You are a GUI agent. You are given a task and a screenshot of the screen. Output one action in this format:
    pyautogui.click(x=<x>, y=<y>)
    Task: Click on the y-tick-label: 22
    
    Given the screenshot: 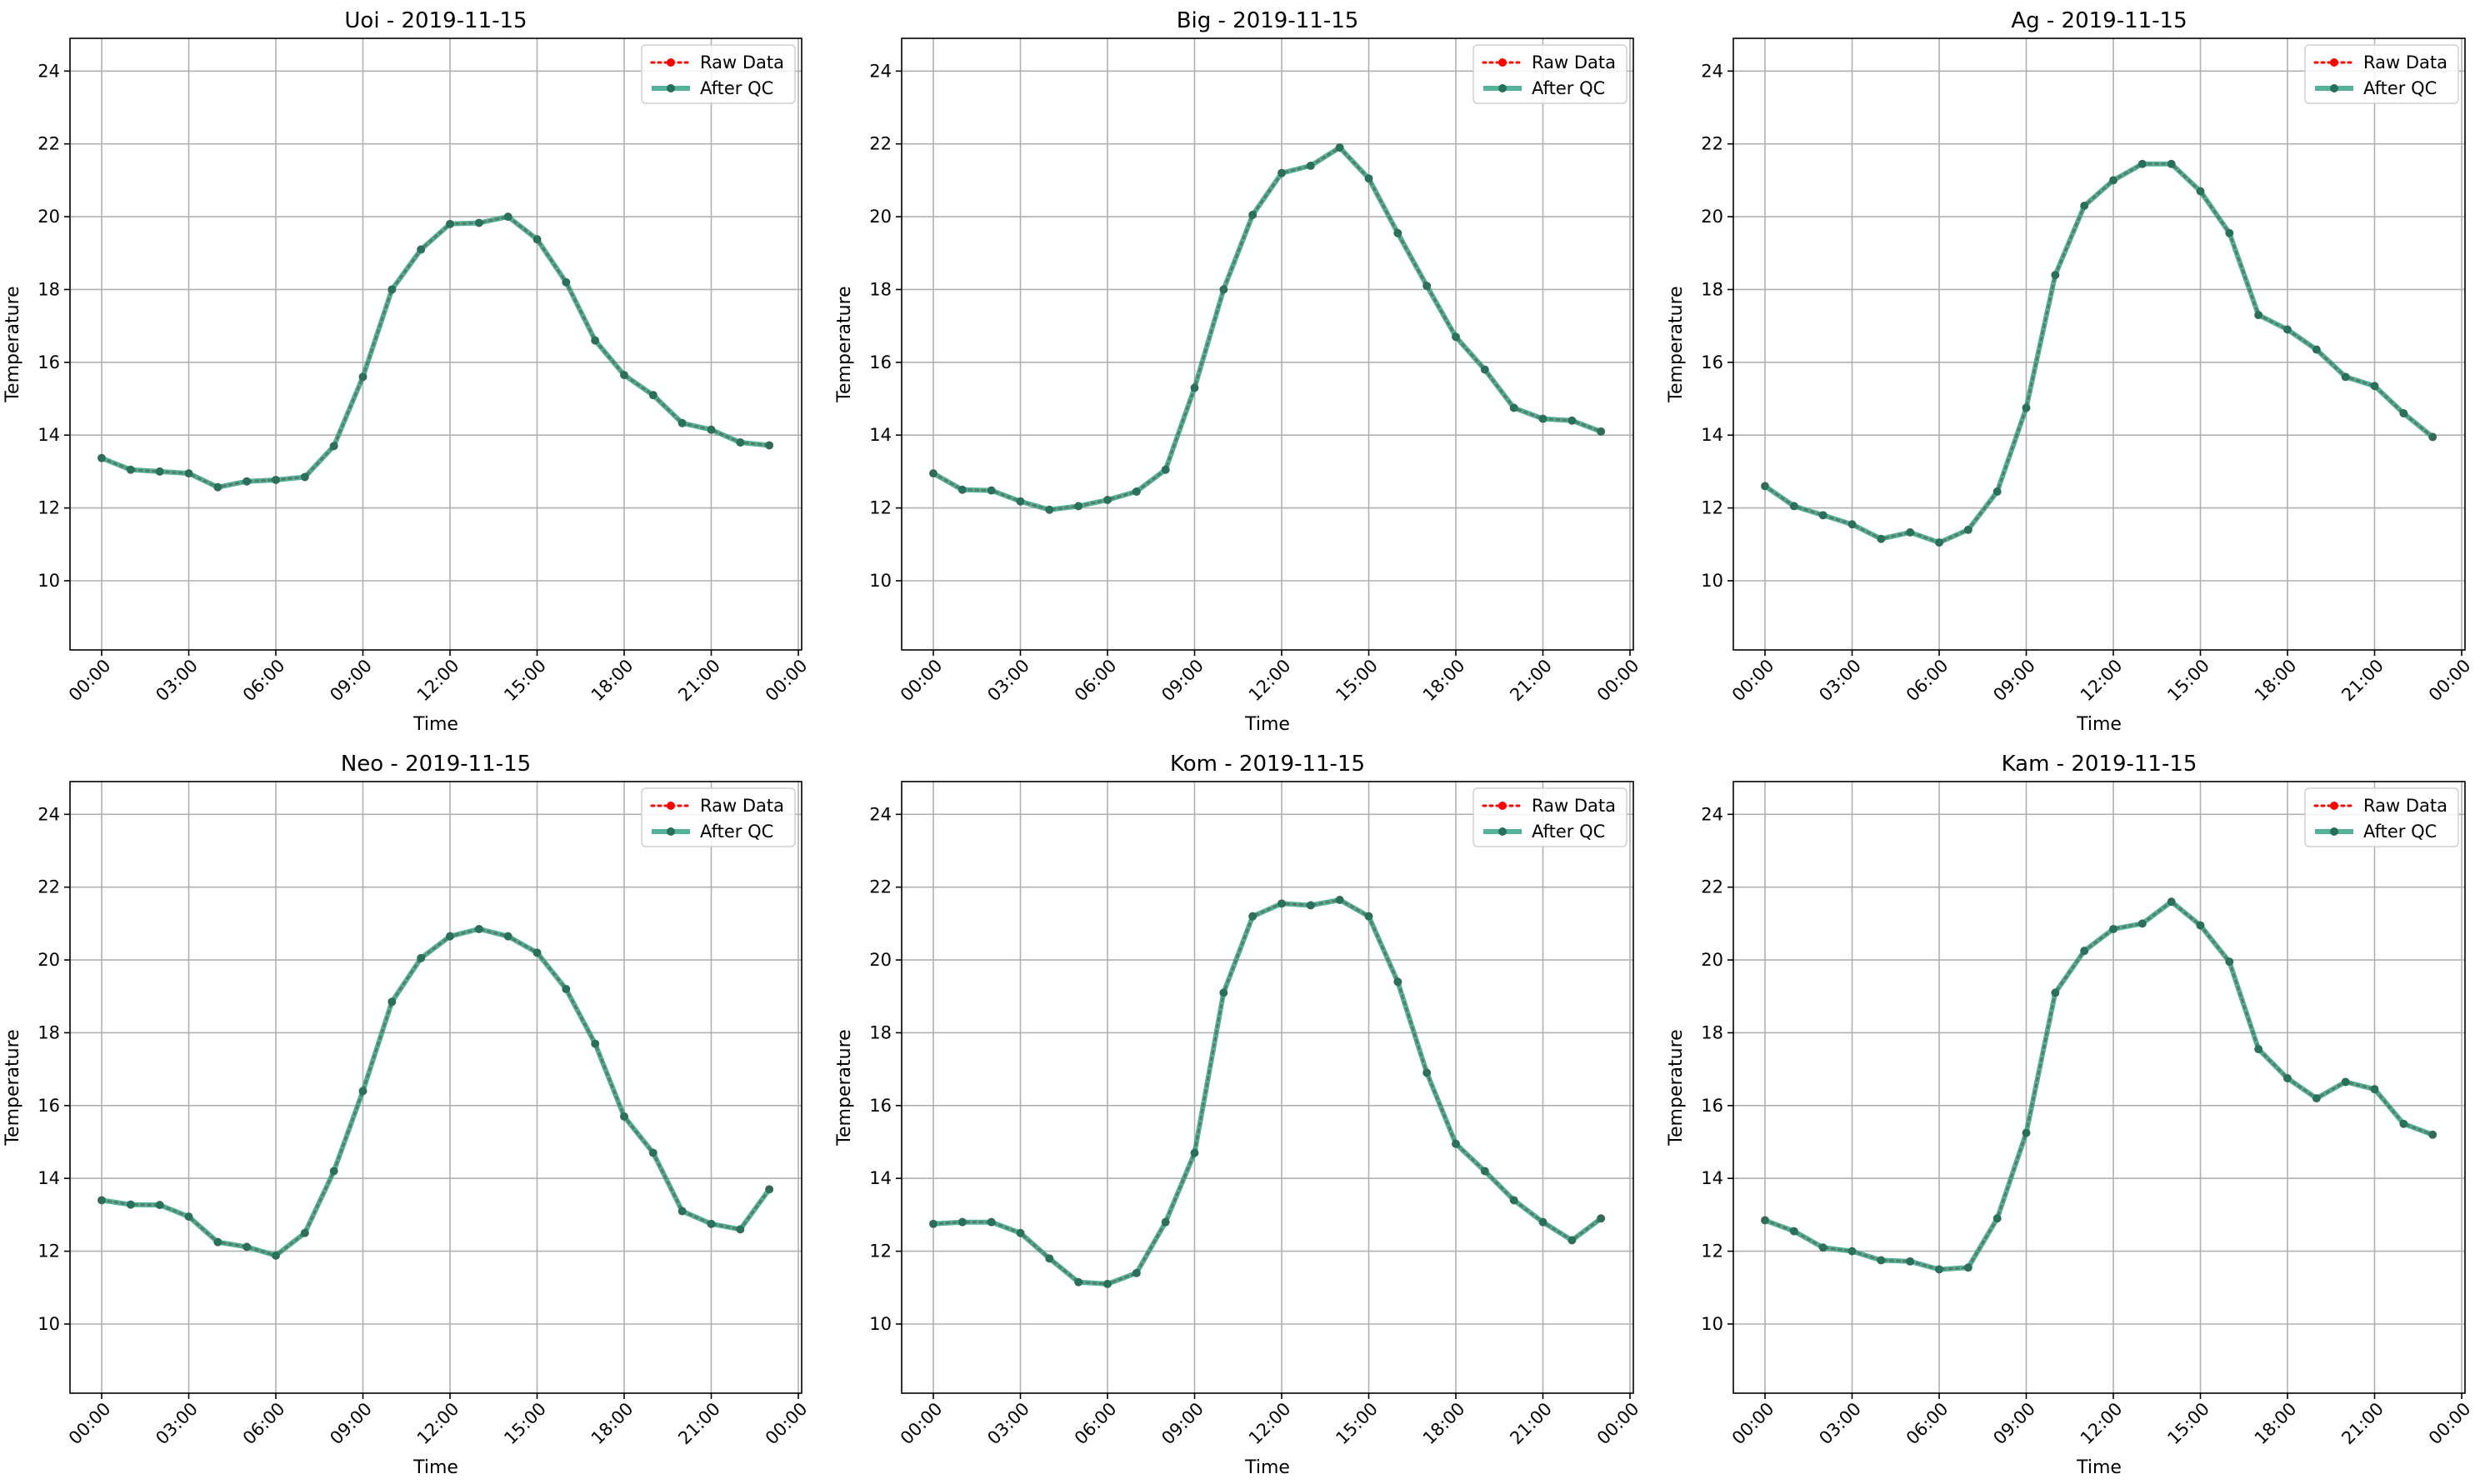 What is the action you would take?
    pyautogui.click(x=1712, y=887)
    